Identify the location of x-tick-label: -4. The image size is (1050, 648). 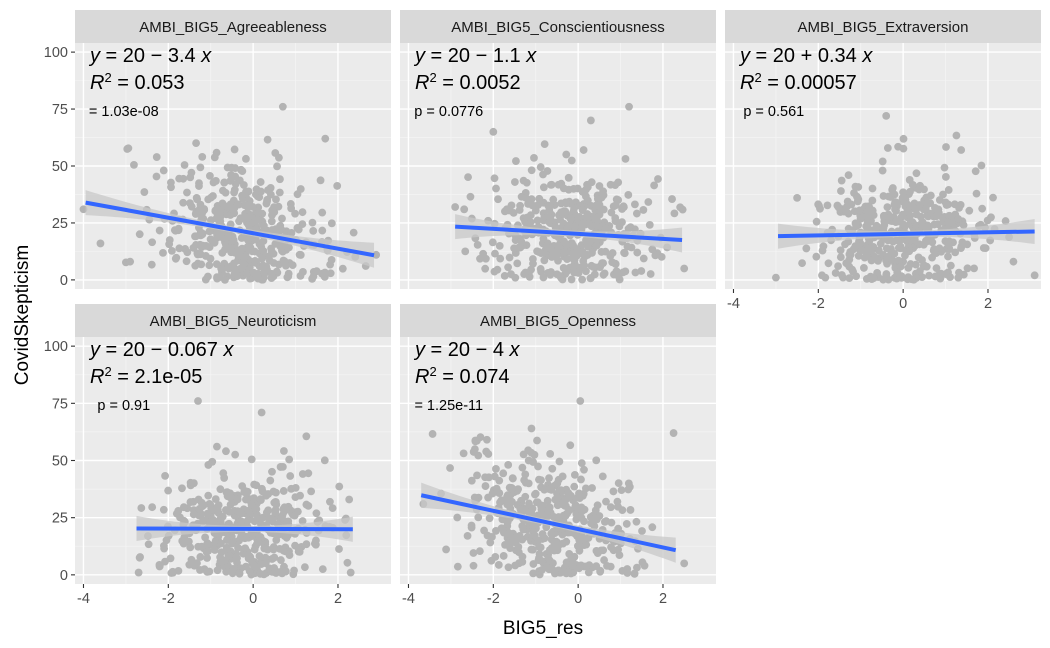
(83, 599).